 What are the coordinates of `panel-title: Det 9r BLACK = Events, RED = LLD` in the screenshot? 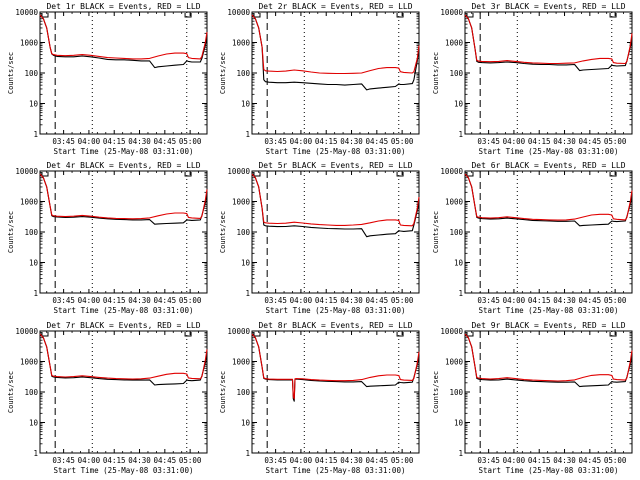 It's located at (548, 325).